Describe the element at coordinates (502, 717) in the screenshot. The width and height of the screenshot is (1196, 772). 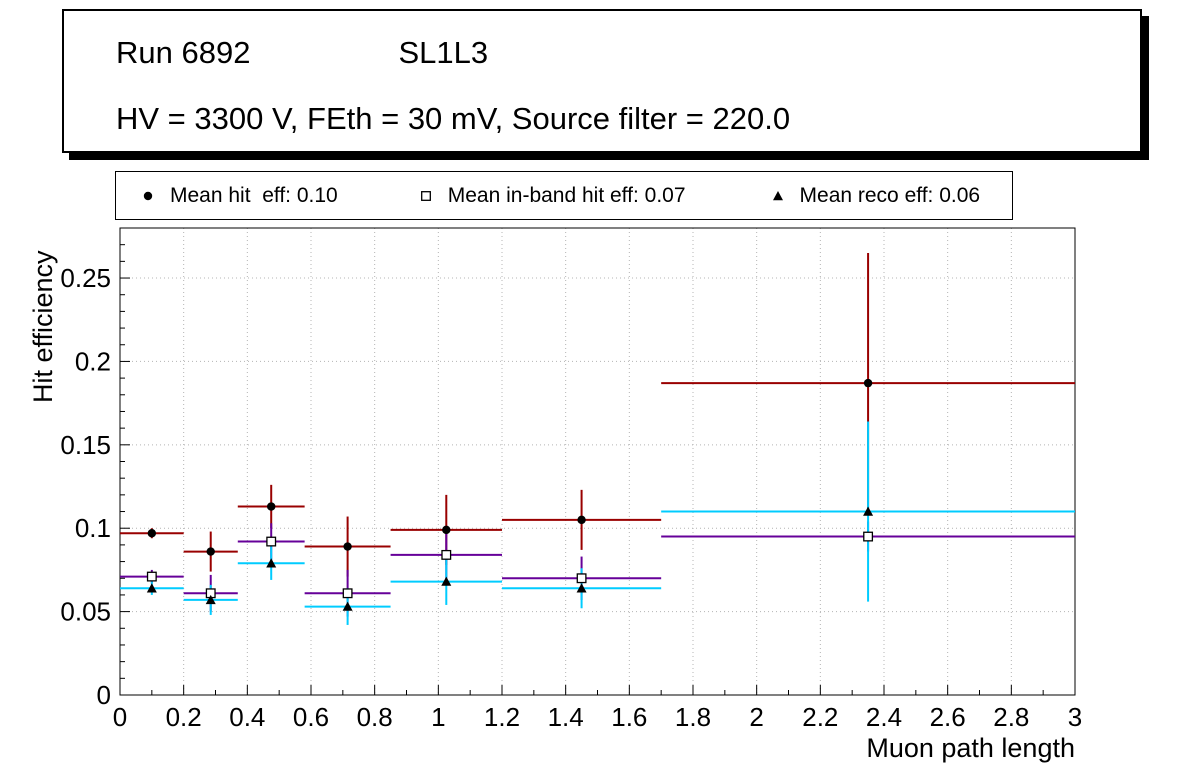
I see `svg-text: 1.2` at that location.